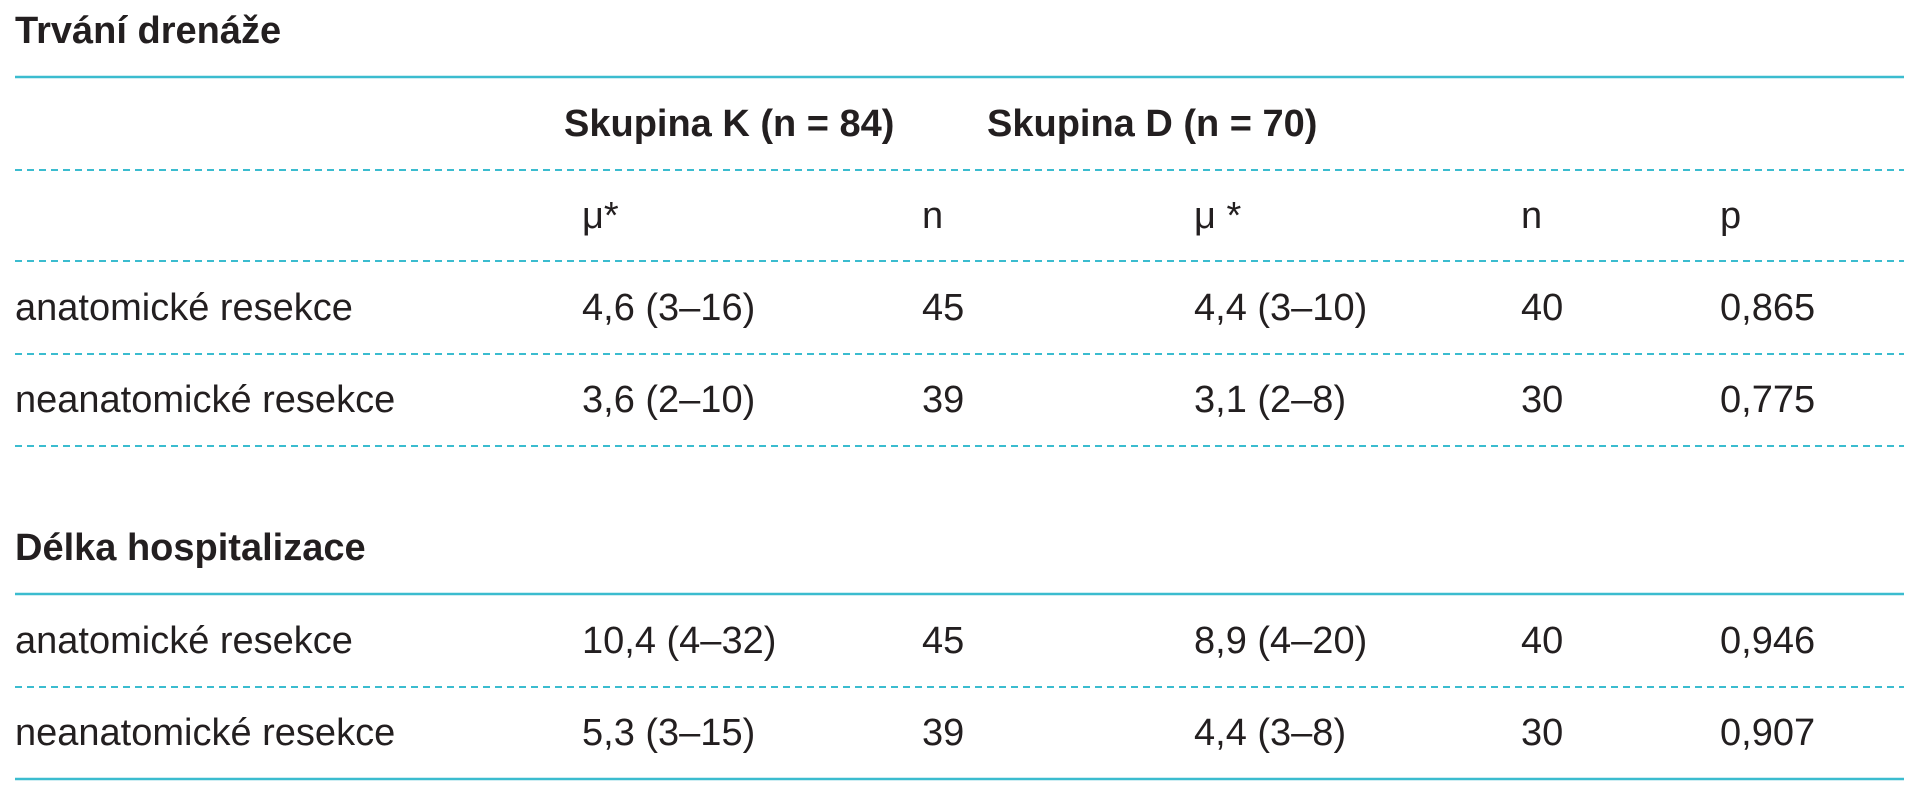  What do you see at coordinates (1767, 641) in the screenshot?
I see `cell: 0,946` at bounding box center [1767, 641].